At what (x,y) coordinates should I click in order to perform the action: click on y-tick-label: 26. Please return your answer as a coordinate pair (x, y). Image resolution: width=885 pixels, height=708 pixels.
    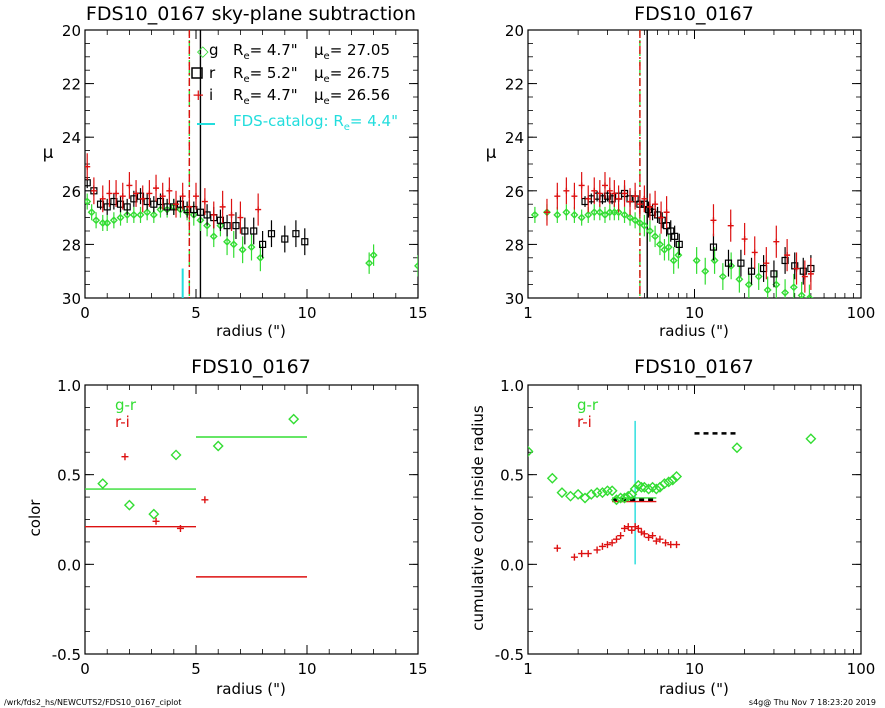
    Looking at the image, I should click on (514, 192).